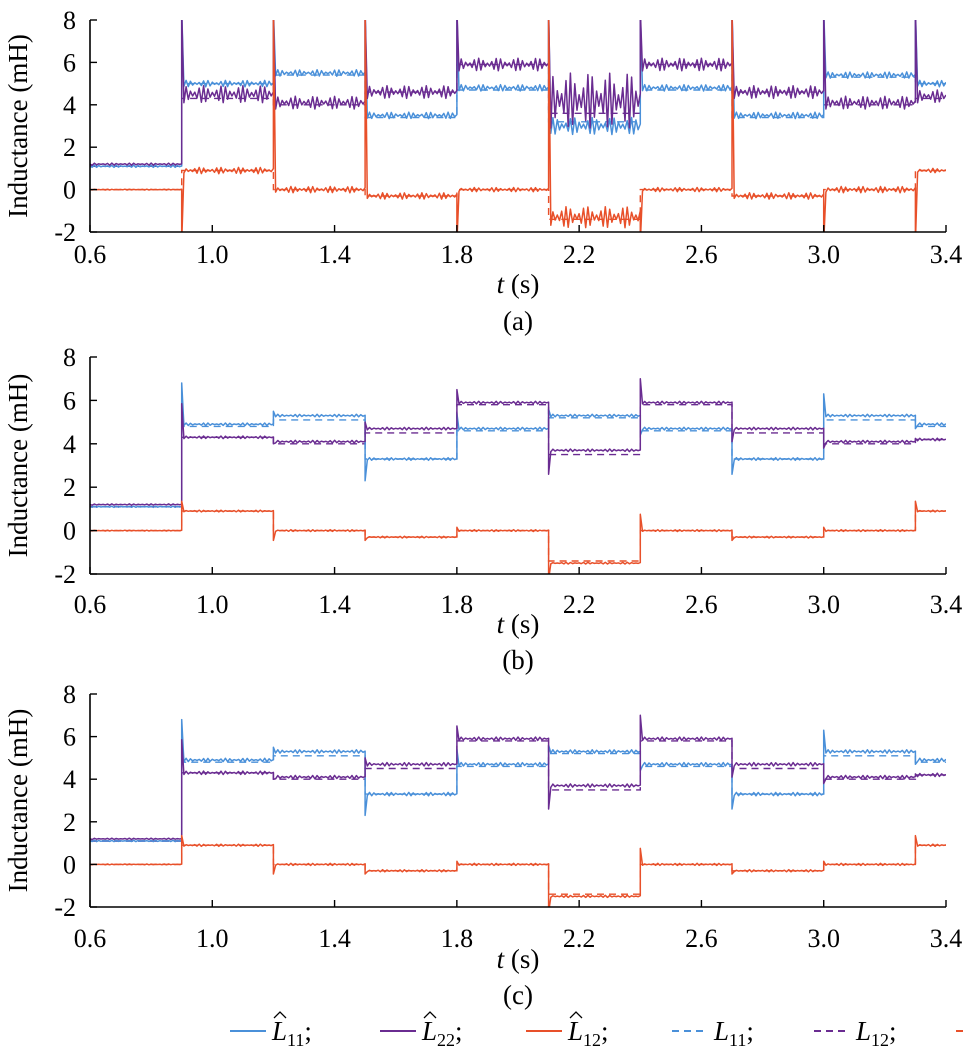 Image resolution: width=966 pixels, height=1059 pixels. What do you see at coordinates (518, 321) in the screenshot?
I see `panel-label: (a)` at bounding box center [518, 321].